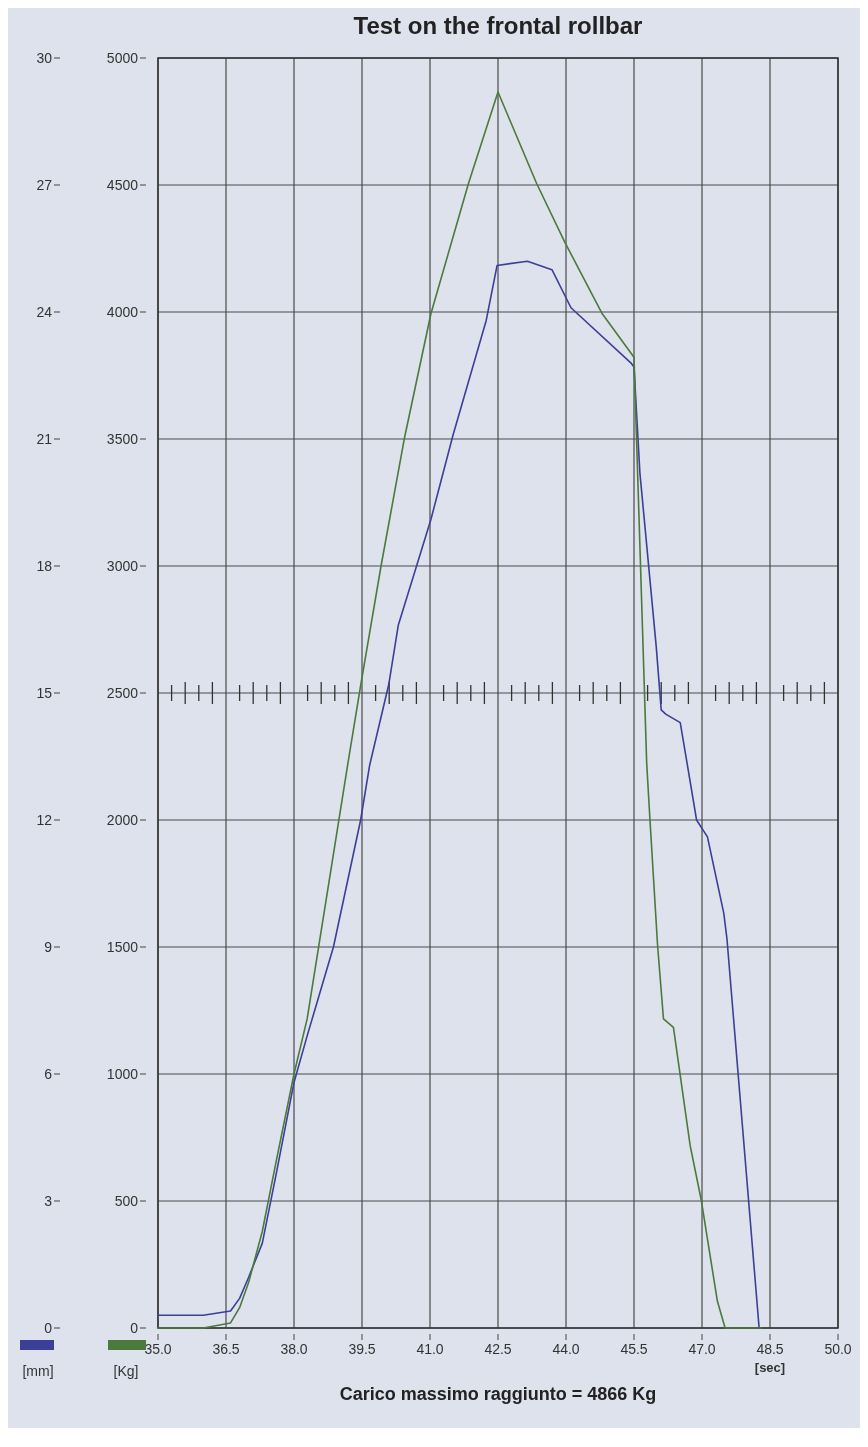 The height and width of the screenshot is (1447, 868). Describe the element at coordinates (498, 1349) in the screenshot. I see `x-tick-label: 42.5` at that location.